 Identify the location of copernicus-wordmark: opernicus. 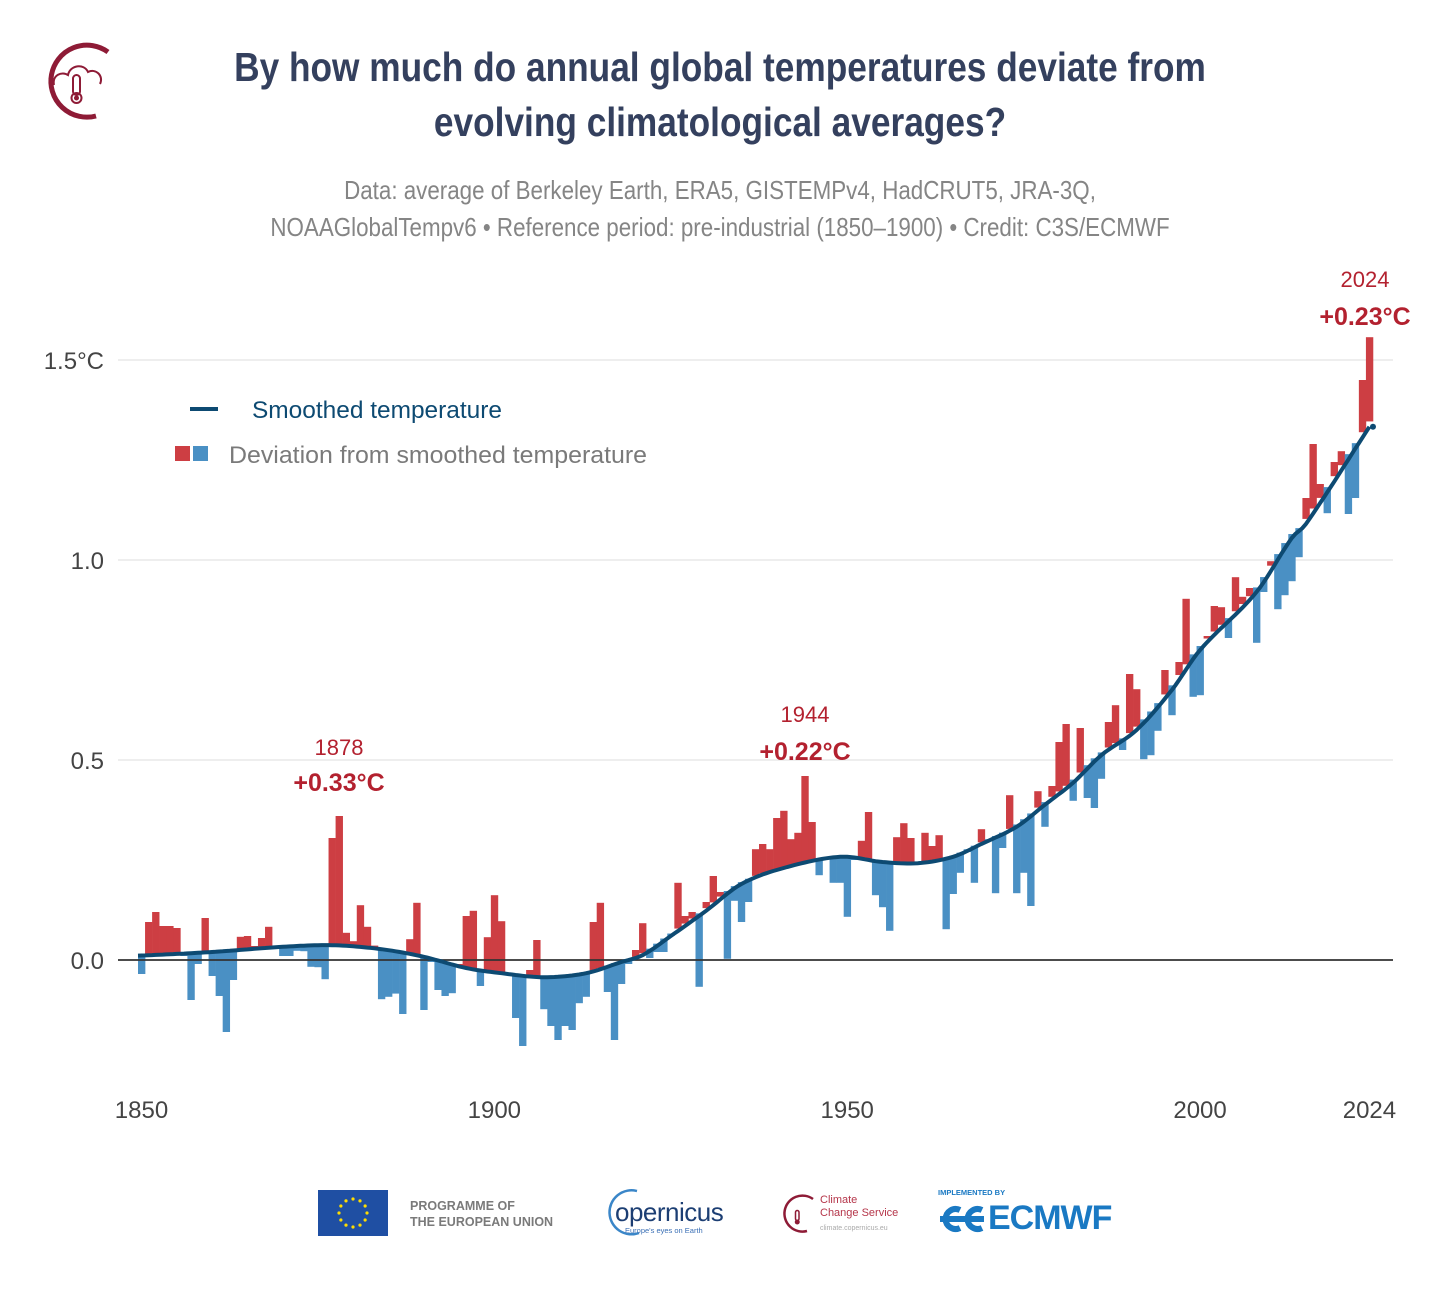
(669, 1212).